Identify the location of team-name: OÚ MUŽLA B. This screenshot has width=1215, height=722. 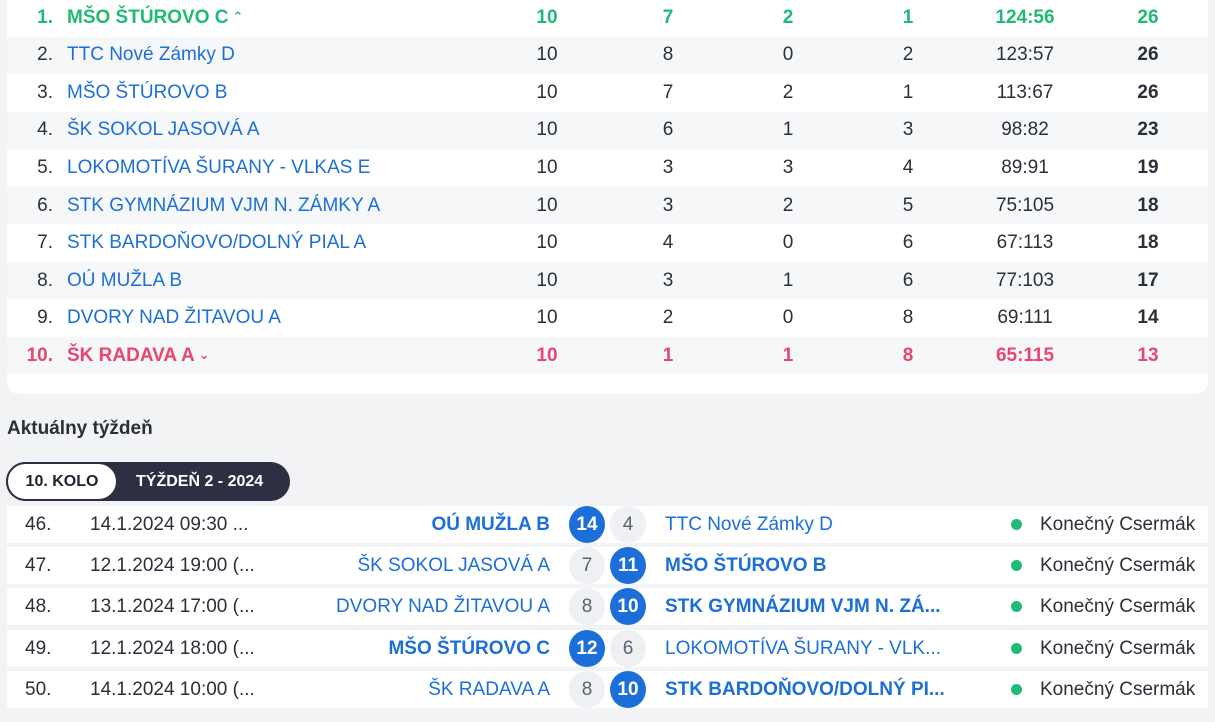
(125, 280).